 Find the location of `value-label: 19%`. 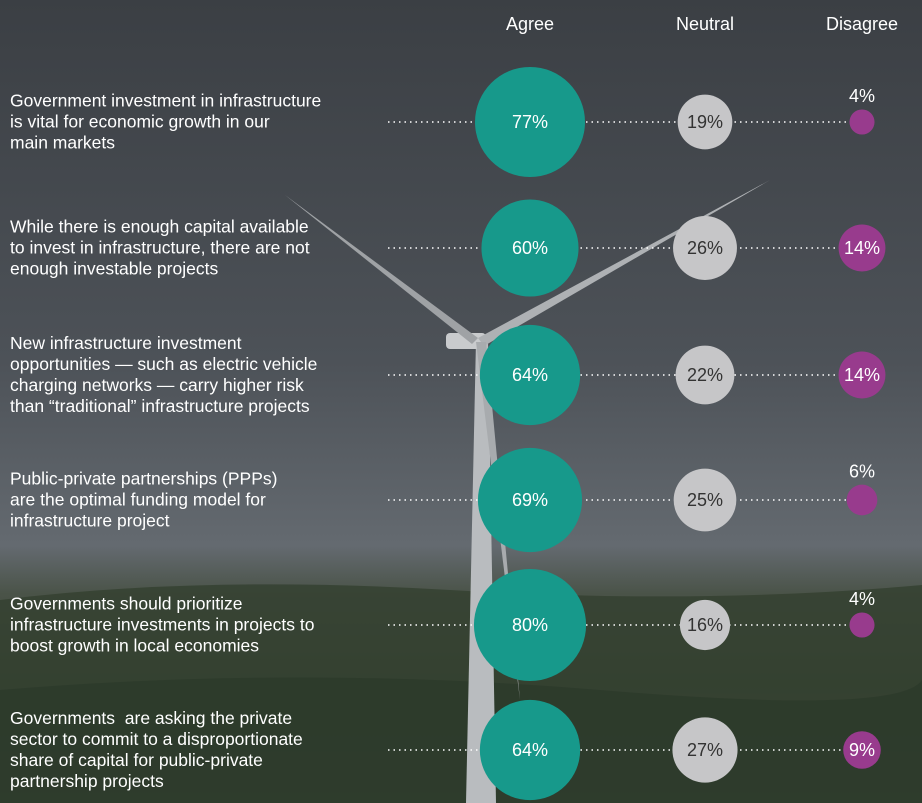

value-label: 19% is located at coordinates (705, 122).